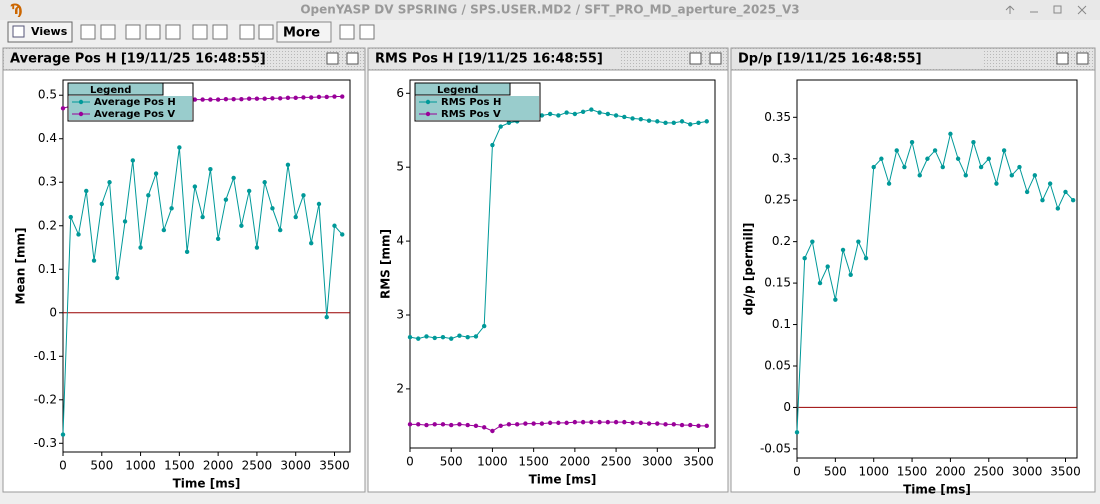  What do you see at coordinates (777, 365) in the screenshot?
I see `y-tick-label: 0.05` at bounding box center [777, 365].